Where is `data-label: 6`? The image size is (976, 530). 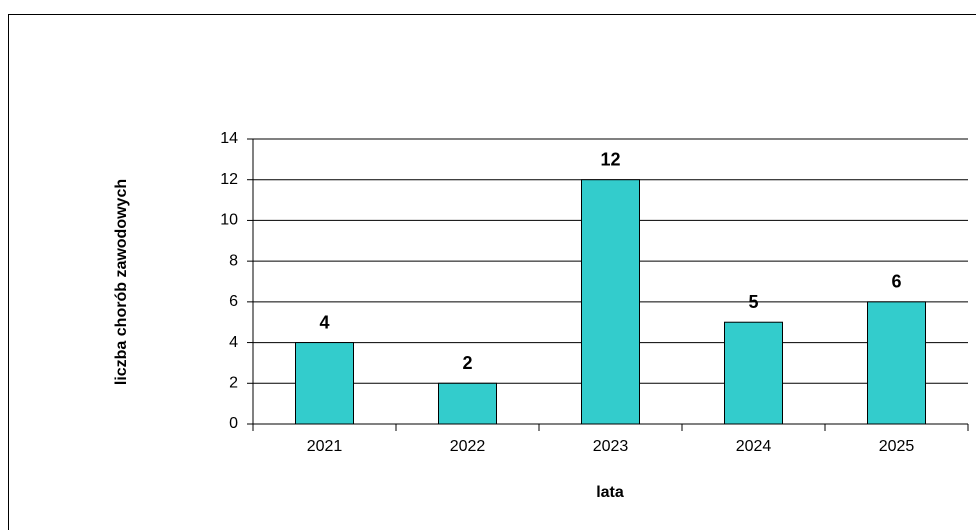
data-label: 6 is located at coordinates (896, 282).